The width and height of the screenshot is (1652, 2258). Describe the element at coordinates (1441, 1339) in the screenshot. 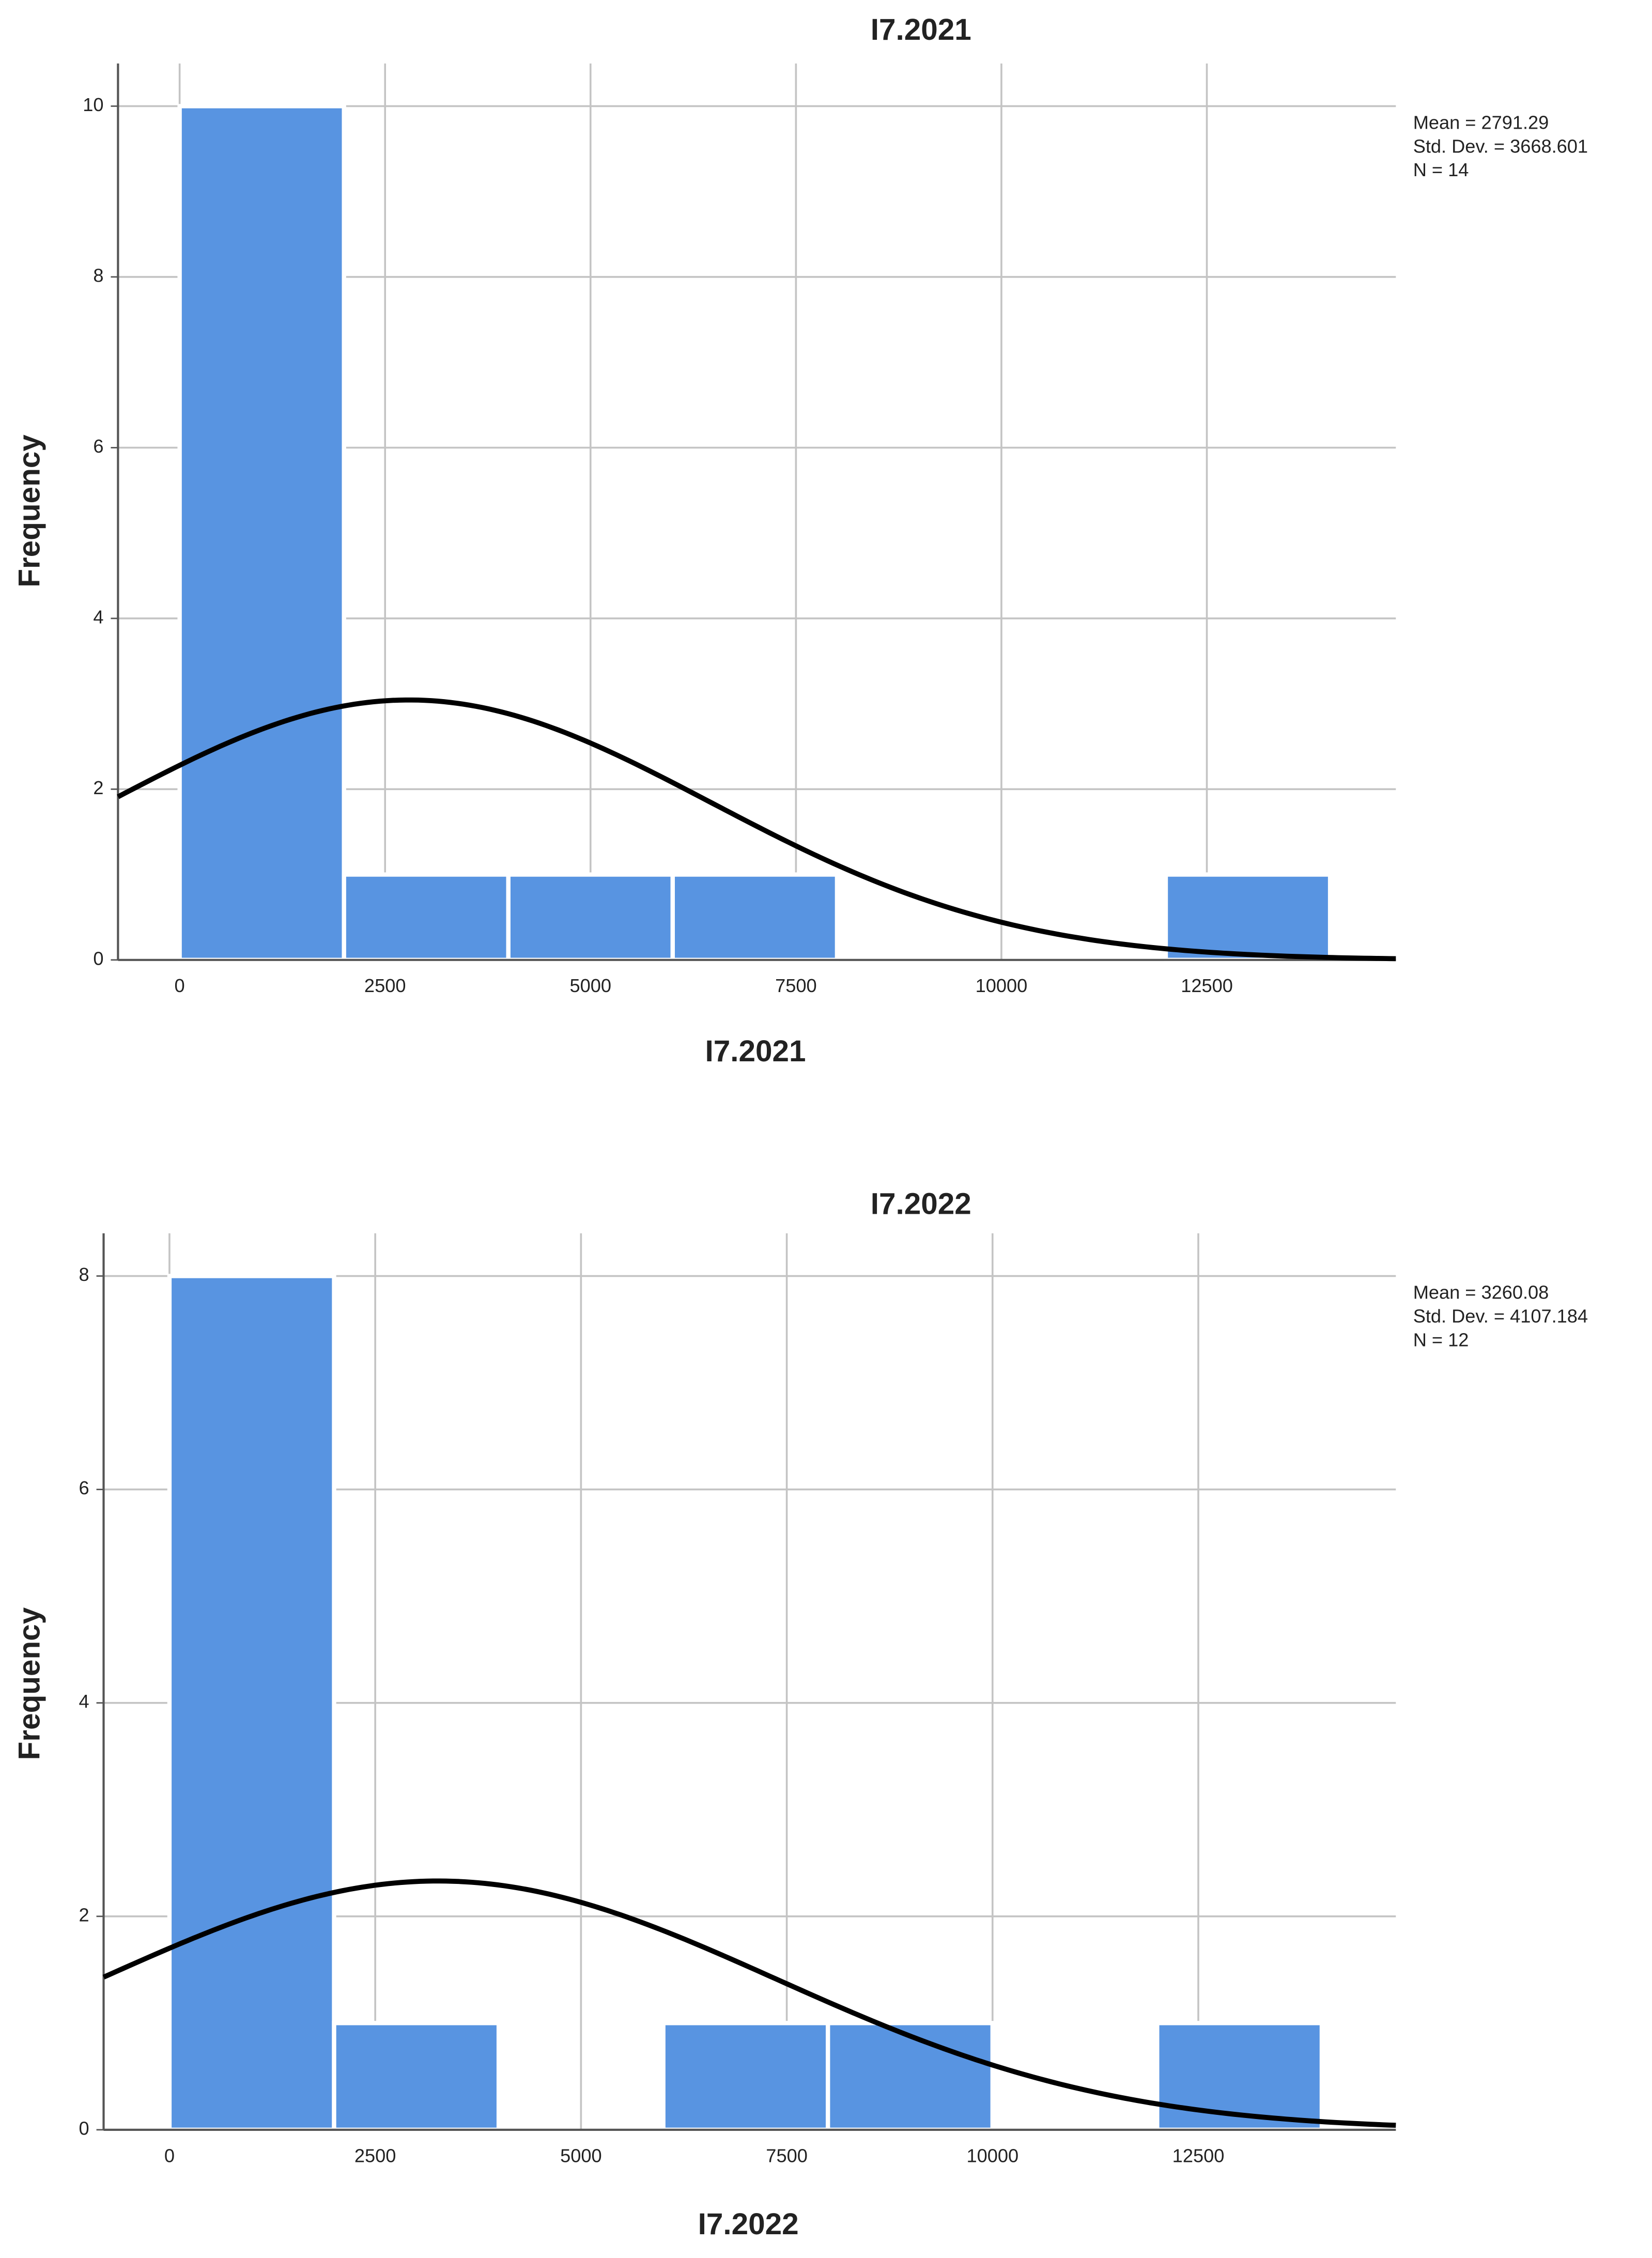

I see `stat-annotation: N = 12` at that location.